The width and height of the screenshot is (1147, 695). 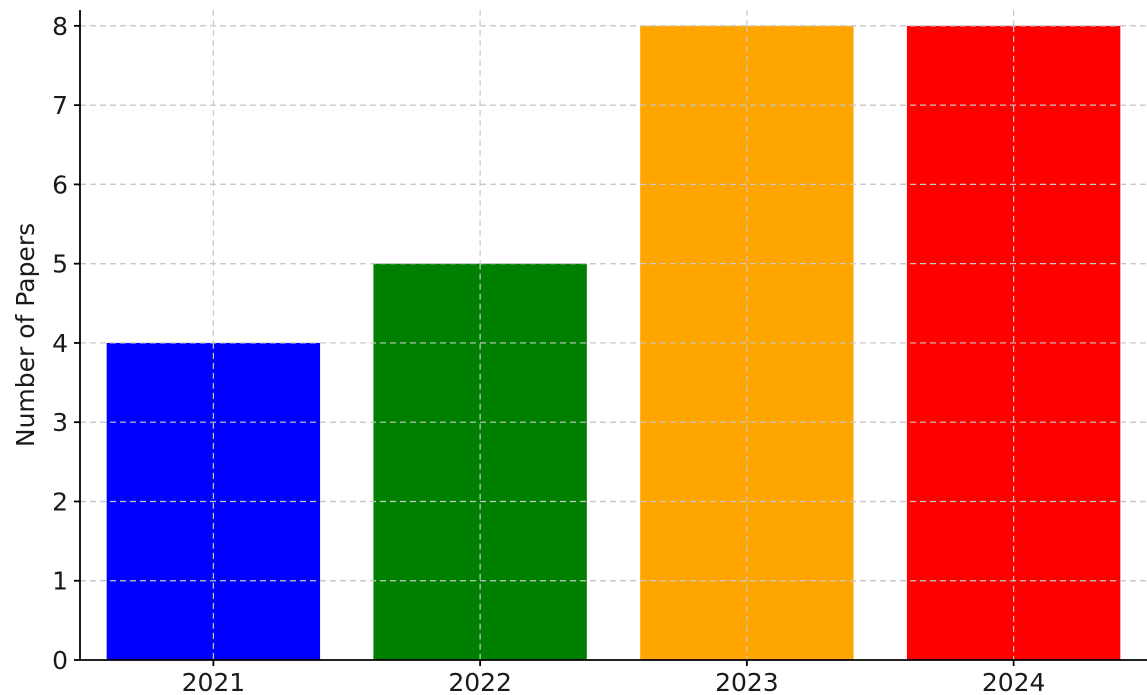 What do you see at coordinates (480, 461) in the screenshot?
I see `bar-2022` at bounding box center [480, 461].